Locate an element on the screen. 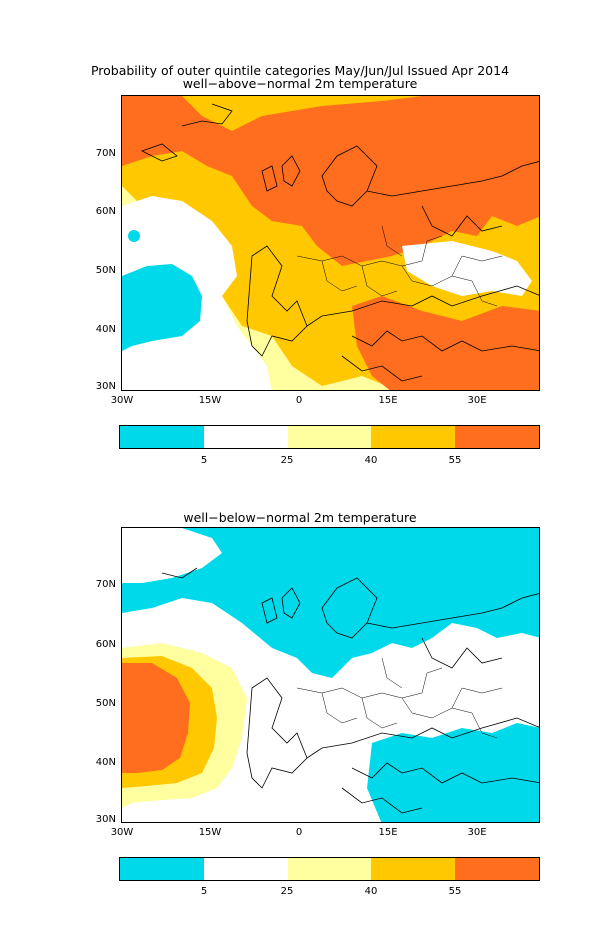 The image size is (600, 950). panel2-lat-label: 50N is located at coordinates (105, 703).